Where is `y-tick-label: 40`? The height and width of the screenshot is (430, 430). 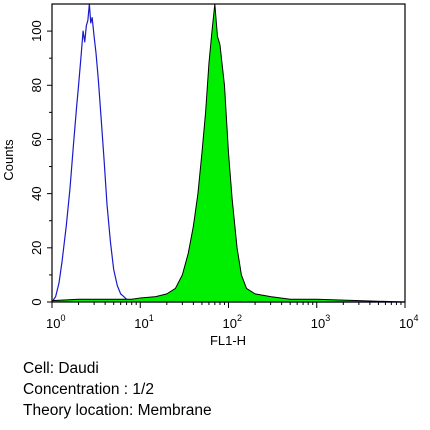 y-tick-label: 40 is located at coordinates (36, 193).